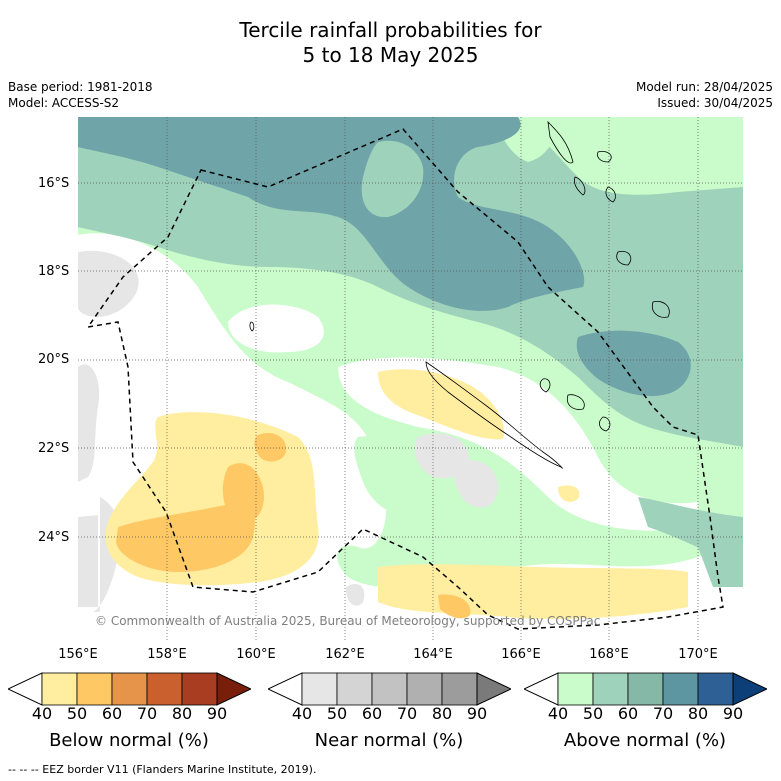 Image resolution: width=781 pixels, height=781 pixels. I want to click on lat-label-18s: 18°S, so click(54, 271).